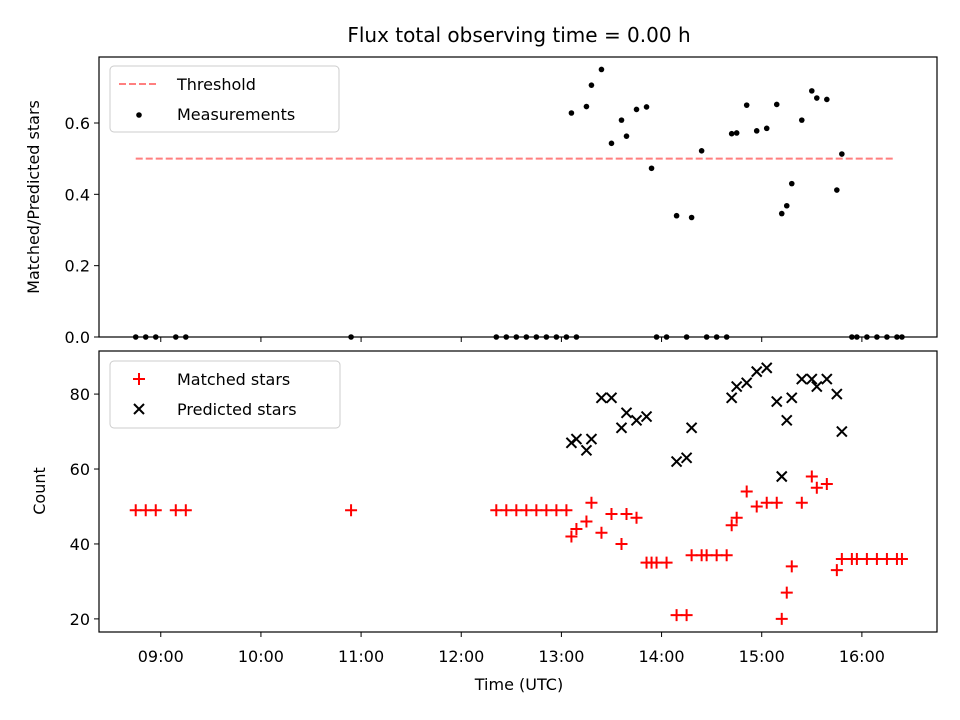  Describe the element at coordinates (662, 656) in the screenshot. I see `x-tick-label: 14:00` at that location.